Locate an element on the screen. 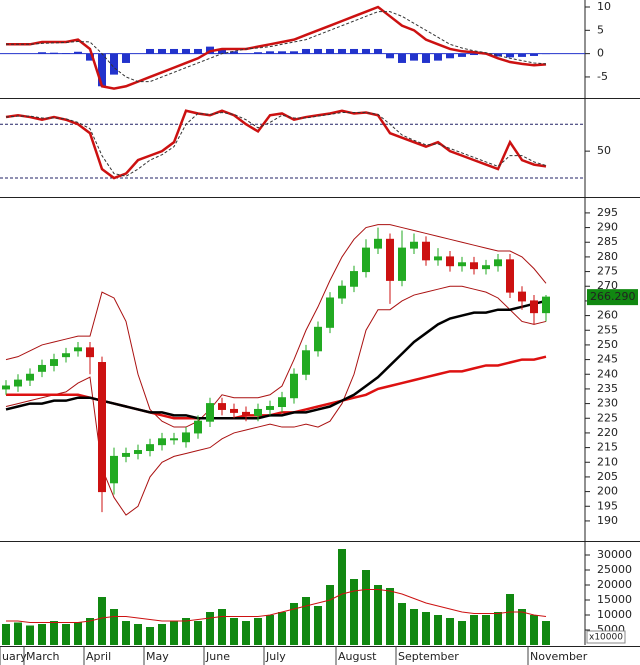 Image resolution: width=640 pixels, height=665 pixels. y-tick-label: 220 is located at coordinates (607, 432).